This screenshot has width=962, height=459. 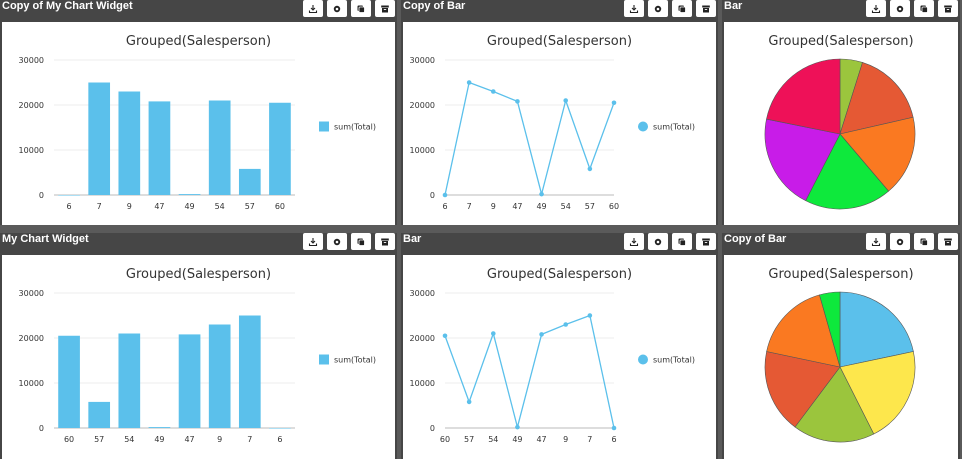 I want to click on widget-titlebar: My Chart Widget, so click(x=198, y=243).